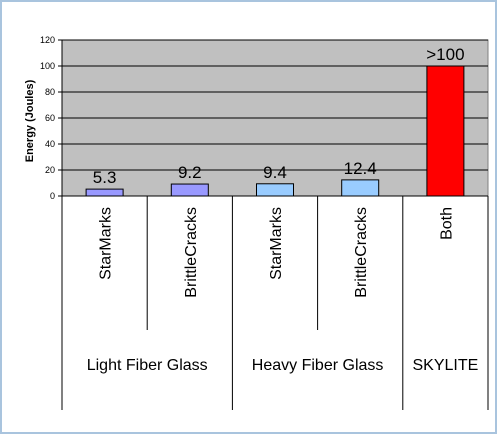 Image resolution: width=497 pixels, height=434 pixels. Describe the element at coordinates (52, 196) in the screenshot. I see `y-tick-label: 0` at that location.